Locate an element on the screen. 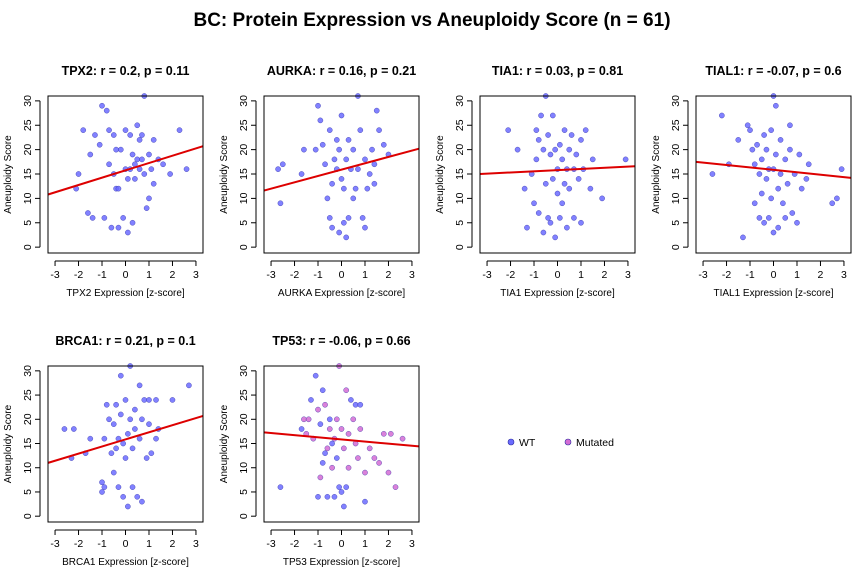  panel-title: TP53: r = -0.06, p = 0.66 is located at coordinates (341, 341).